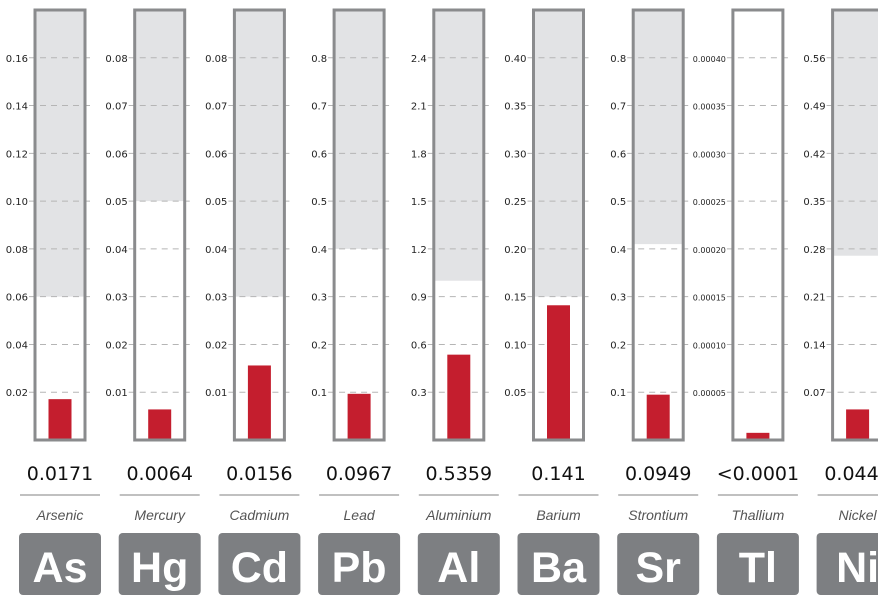 Image resolution: width=878 pixels, height=597 pixels. Describe the element at coordinates (709, 298) in the screenshot. I see `tick-label: 0.00015` at that location.